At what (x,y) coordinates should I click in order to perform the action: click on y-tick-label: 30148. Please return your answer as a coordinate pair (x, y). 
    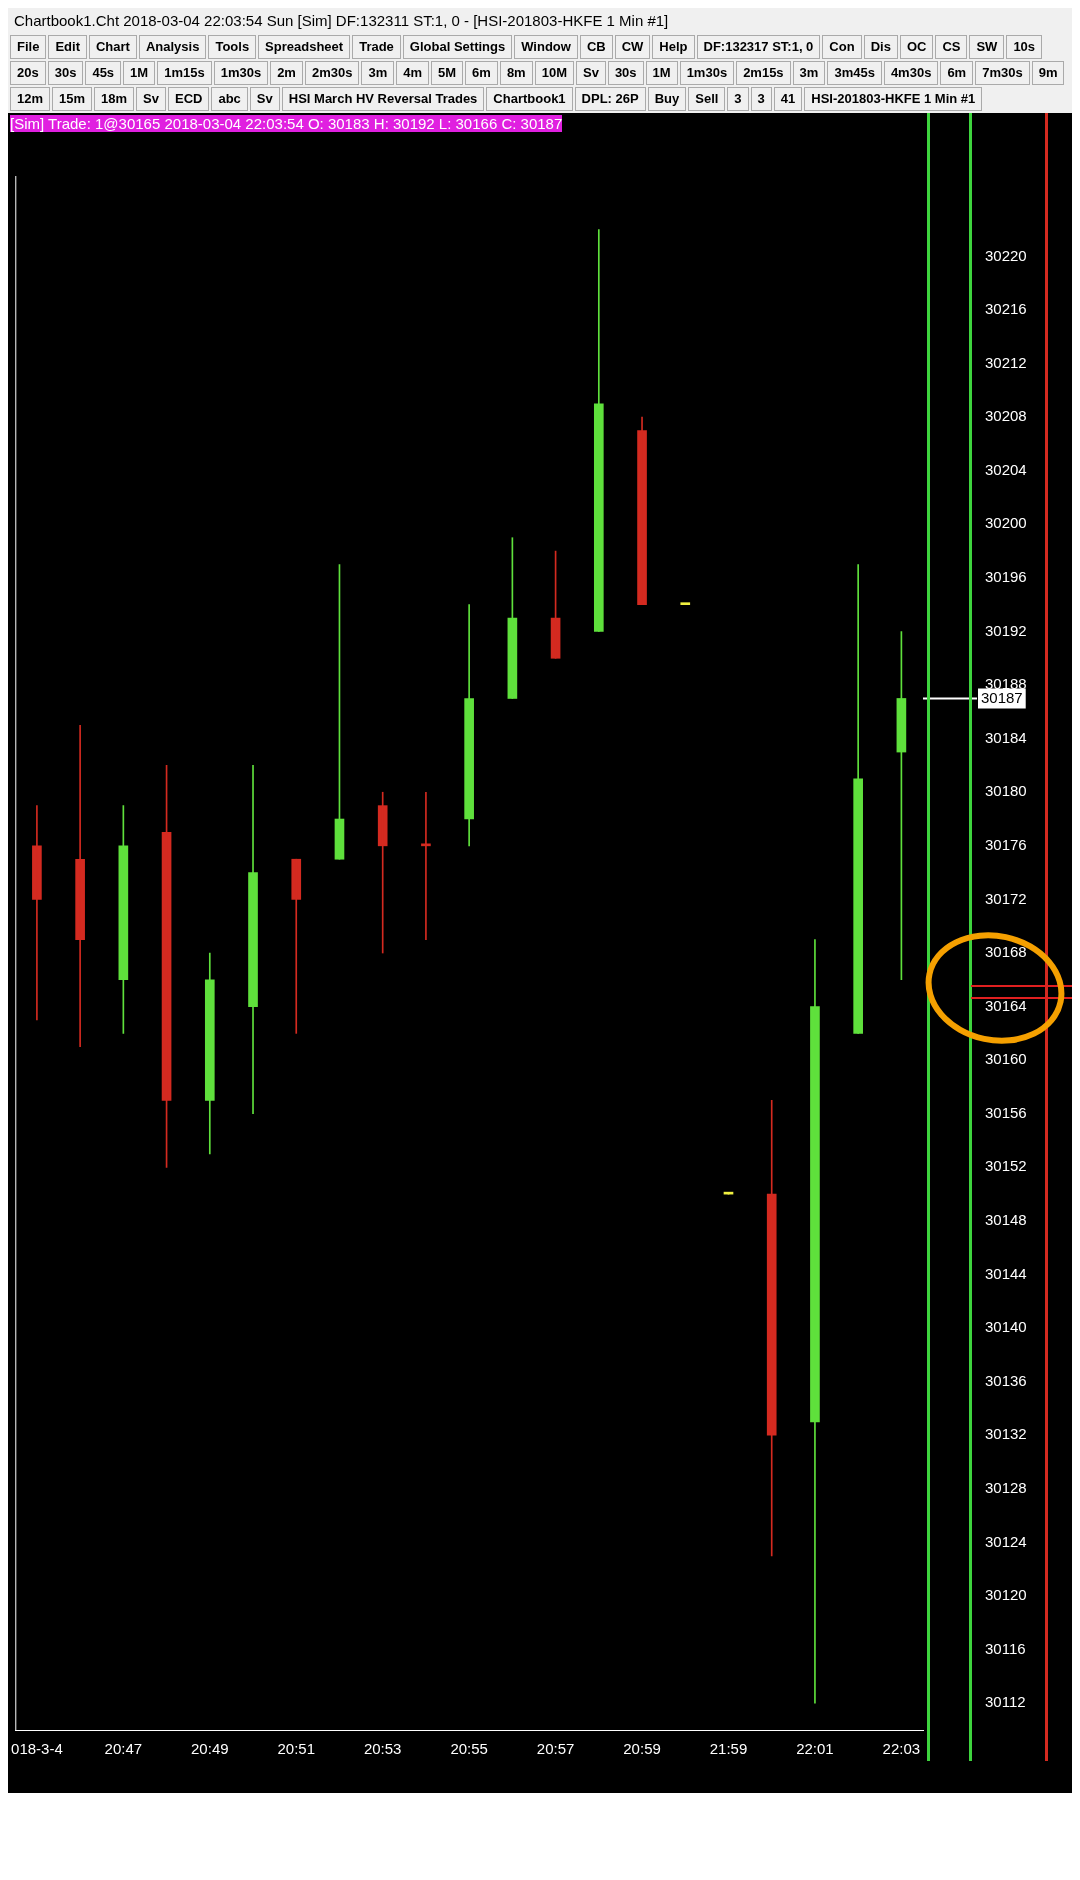
    Looking at the image, I should click on (1006, 1220).